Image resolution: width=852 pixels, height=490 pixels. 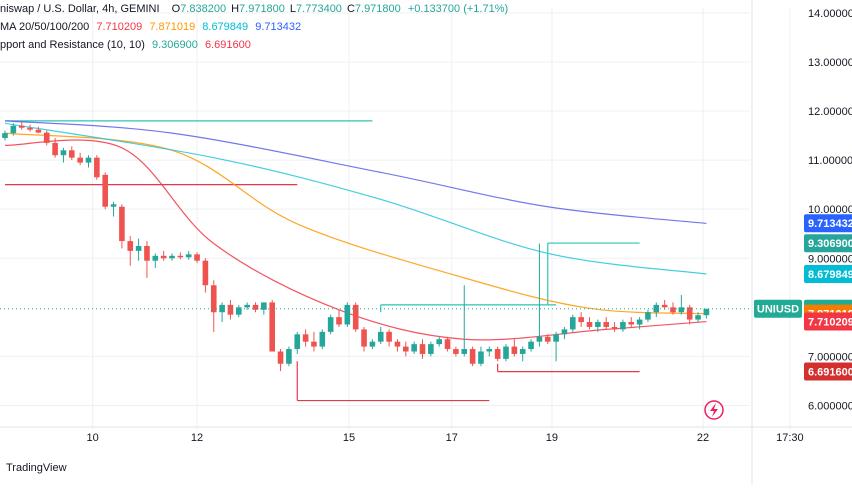 I want to click on x-tick-label: 22, so click(x=703, y=438).